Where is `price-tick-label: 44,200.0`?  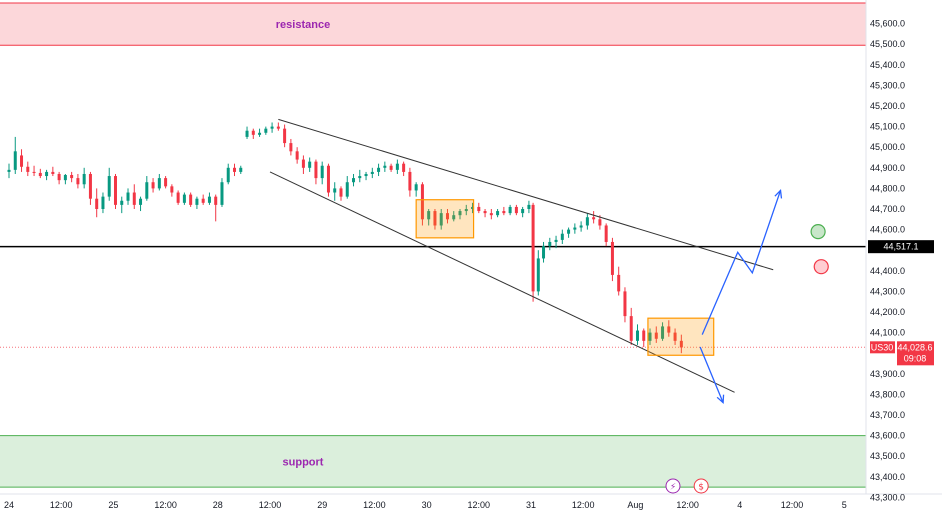 price-tick-label: 44,200.0 is located at coordinates (887, 312).